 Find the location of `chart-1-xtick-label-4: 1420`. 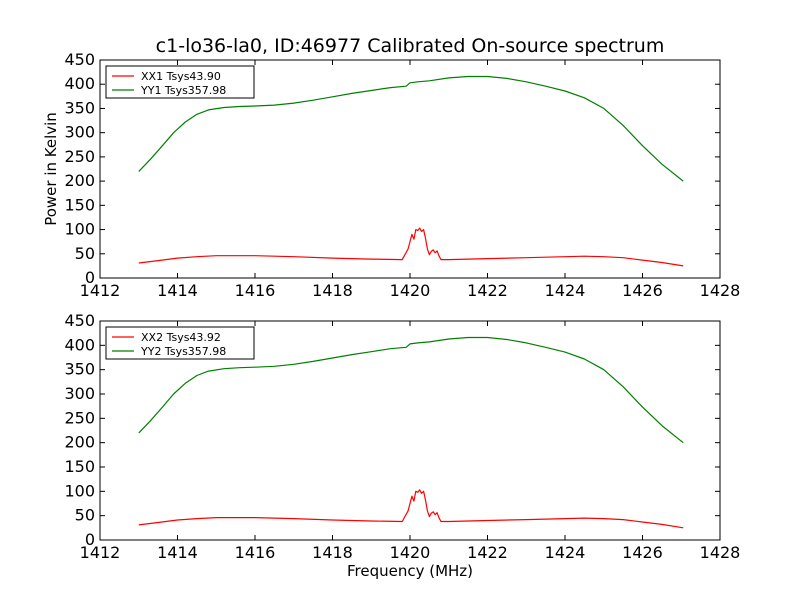

chart-1-xtick-label-4: 1420 is located at coordinates (410, 290).